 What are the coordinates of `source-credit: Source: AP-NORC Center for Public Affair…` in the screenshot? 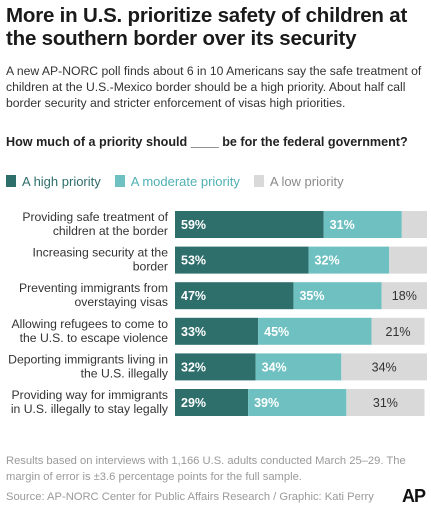 It's located at (190, 497).